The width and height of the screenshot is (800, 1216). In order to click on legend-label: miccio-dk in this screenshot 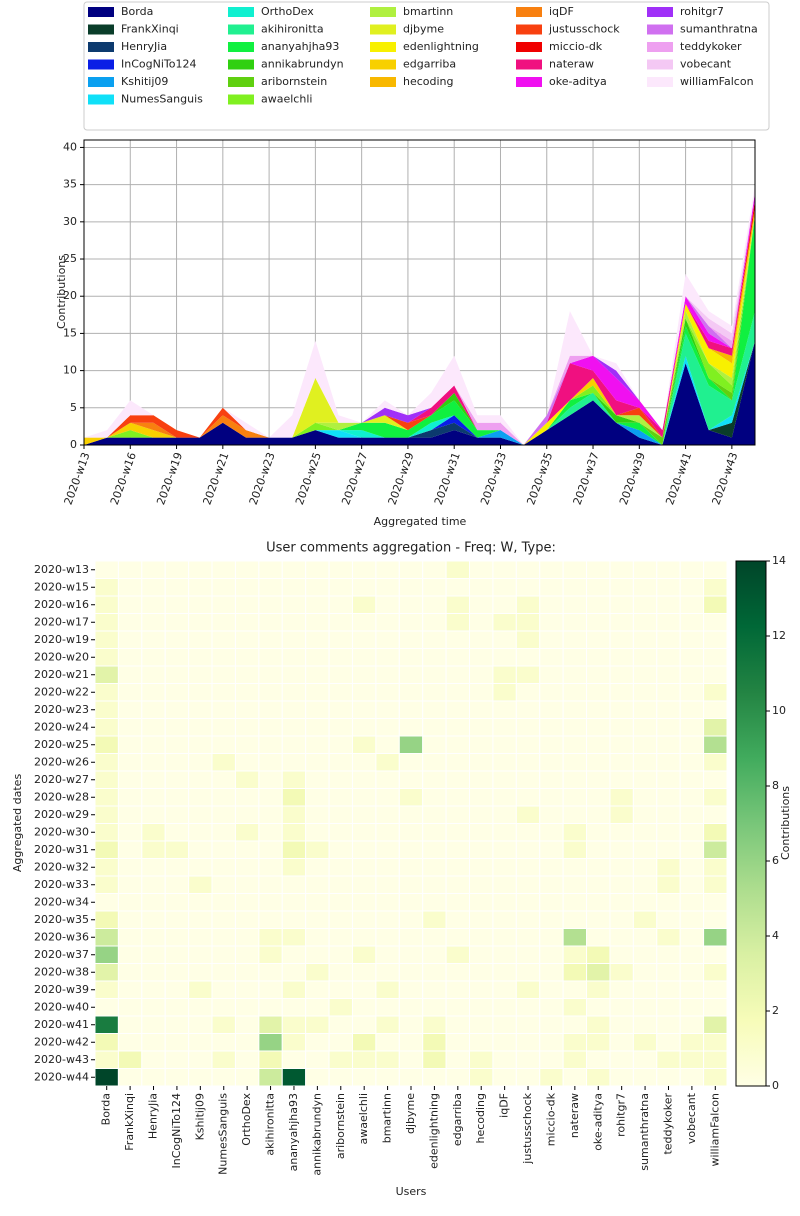, I will do `click(576, 46)`.